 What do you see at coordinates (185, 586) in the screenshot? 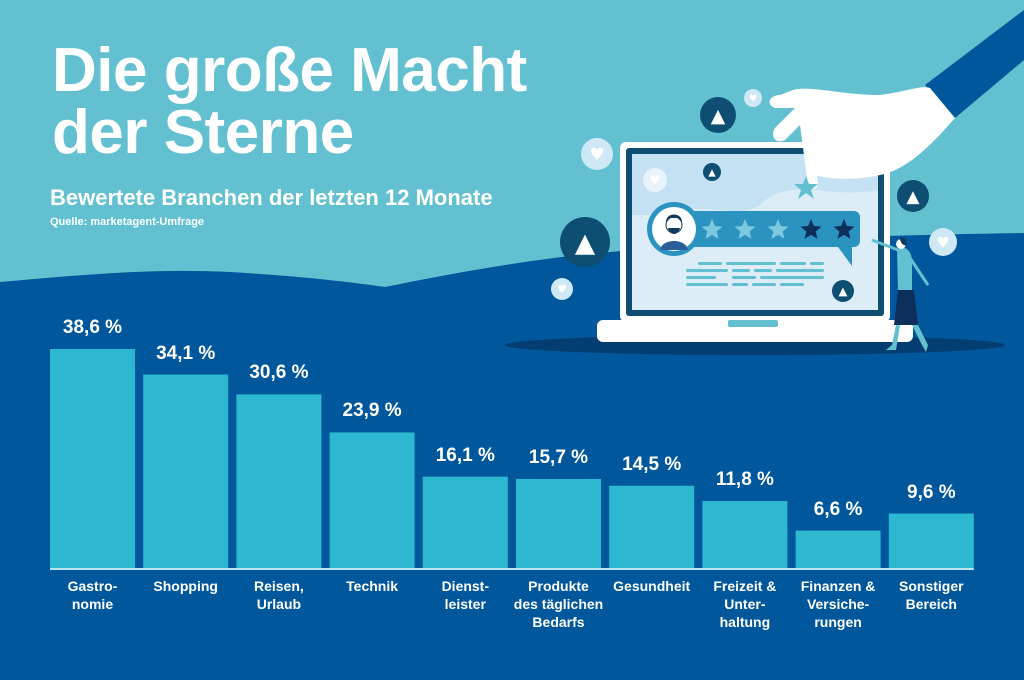
I see `category-label: Shopping` at bounding box center [185, 586].